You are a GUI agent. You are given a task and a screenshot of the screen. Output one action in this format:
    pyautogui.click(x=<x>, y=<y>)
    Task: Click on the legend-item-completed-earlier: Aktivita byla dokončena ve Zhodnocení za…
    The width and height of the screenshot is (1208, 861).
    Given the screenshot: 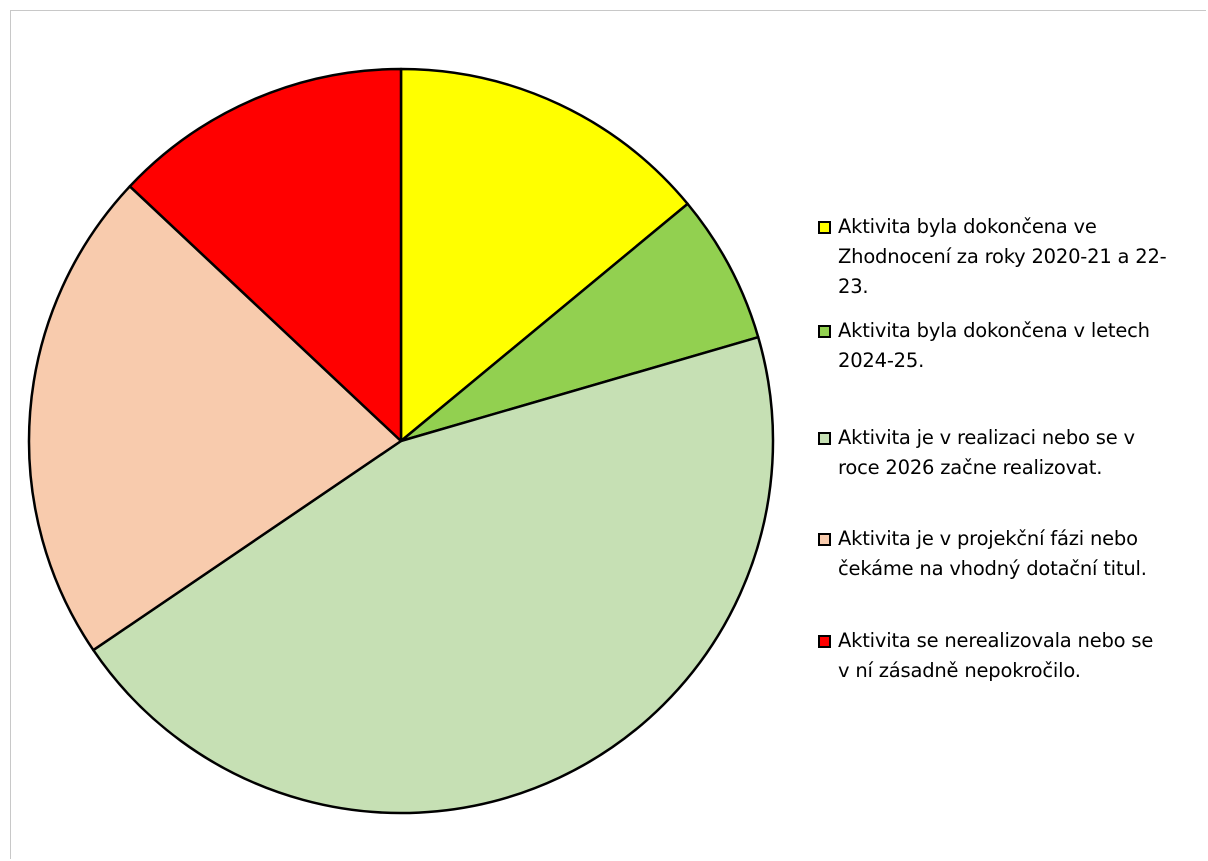 What is the action you would take?
    pyautogui.click(x=992, y=257)
    